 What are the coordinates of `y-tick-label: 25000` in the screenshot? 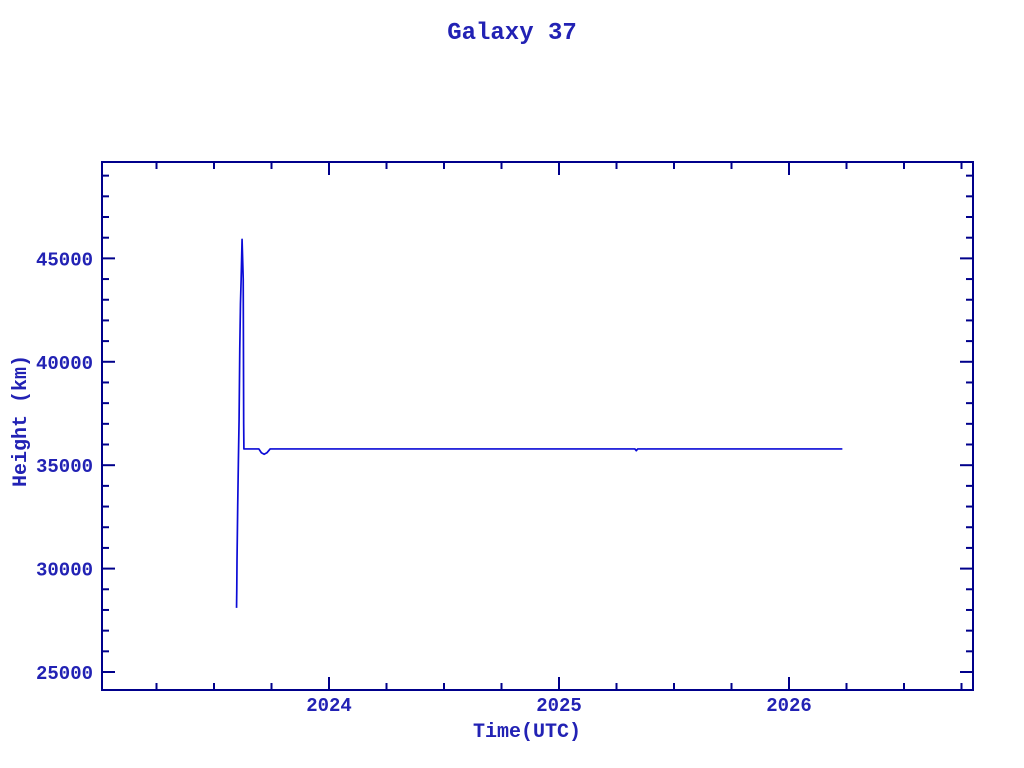 It's located at (64, 674).